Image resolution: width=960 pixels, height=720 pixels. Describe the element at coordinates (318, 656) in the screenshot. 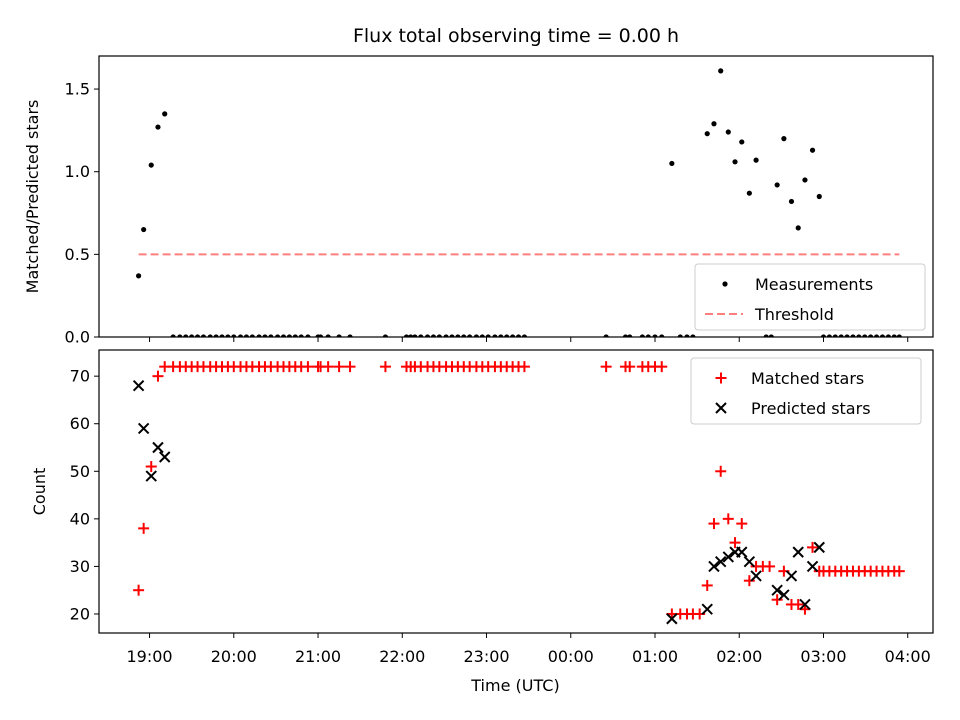

I see `x-tick-label: 21:00` at that location.